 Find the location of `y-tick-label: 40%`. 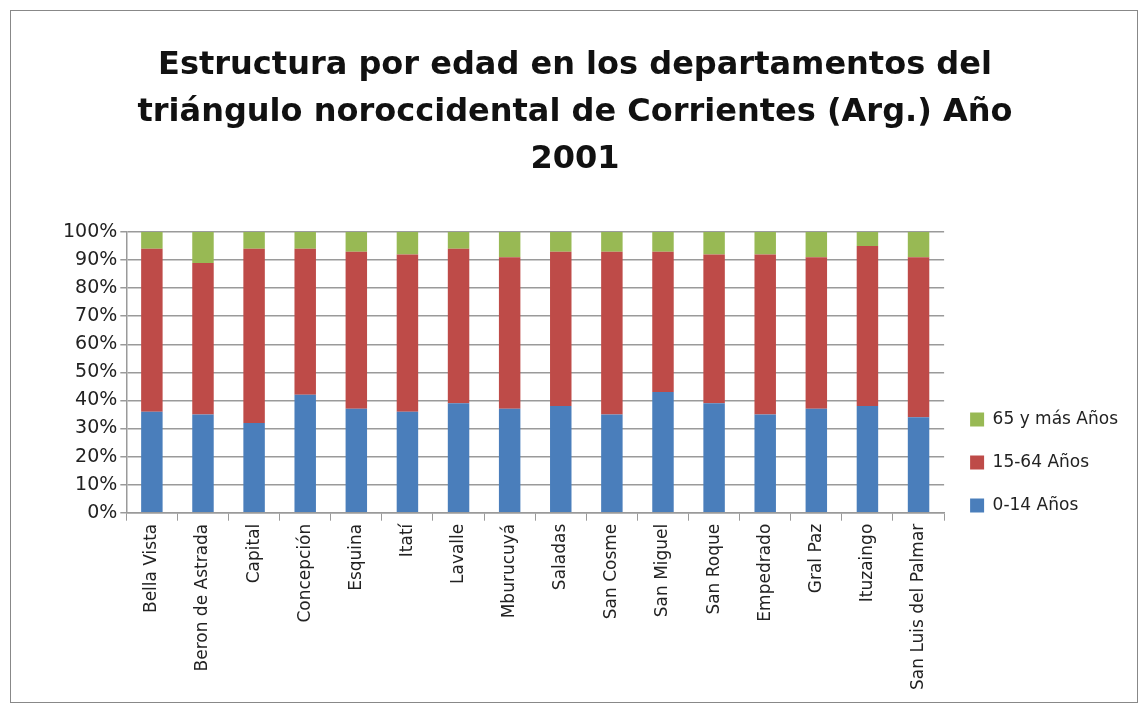

y-tick-label: 40% is located at coordinates (96, 398).